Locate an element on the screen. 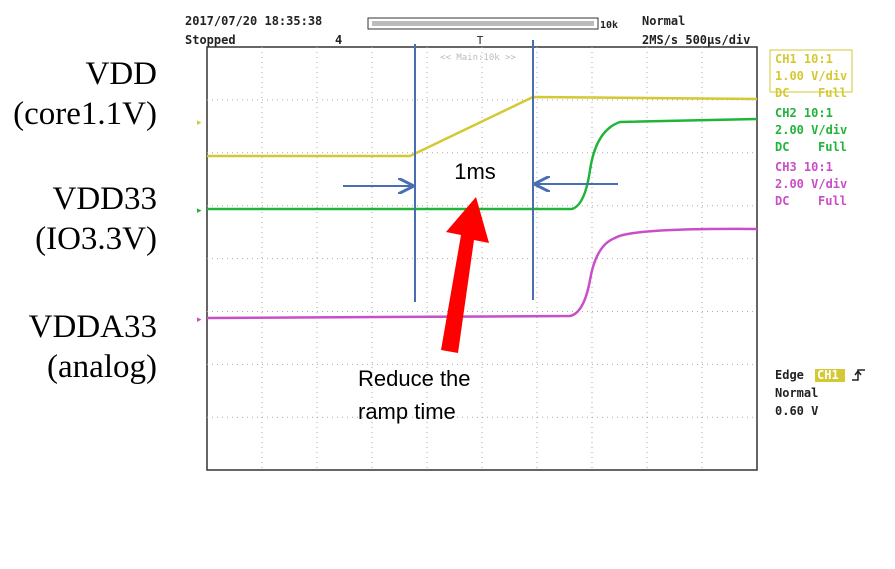 The width and height of the screenshot is (895, 569). trace-ch3 is located at coordinates (482, 273).